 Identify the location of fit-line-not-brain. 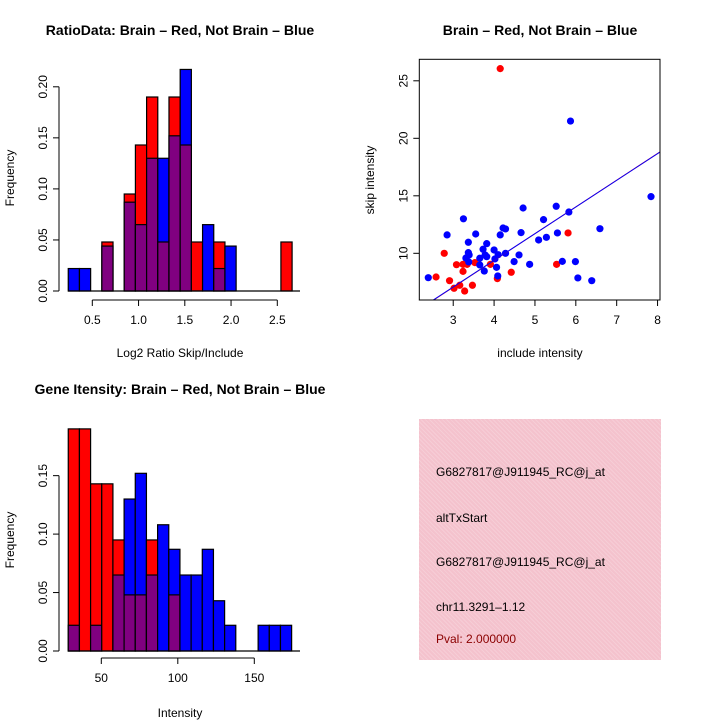
(546, 225).